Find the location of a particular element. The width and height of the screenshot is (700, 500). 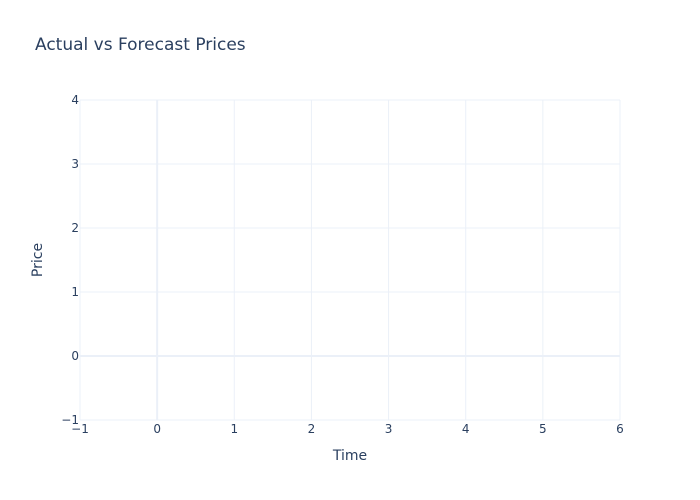

x-axis-title: Time is located at coordinates (349, 456).